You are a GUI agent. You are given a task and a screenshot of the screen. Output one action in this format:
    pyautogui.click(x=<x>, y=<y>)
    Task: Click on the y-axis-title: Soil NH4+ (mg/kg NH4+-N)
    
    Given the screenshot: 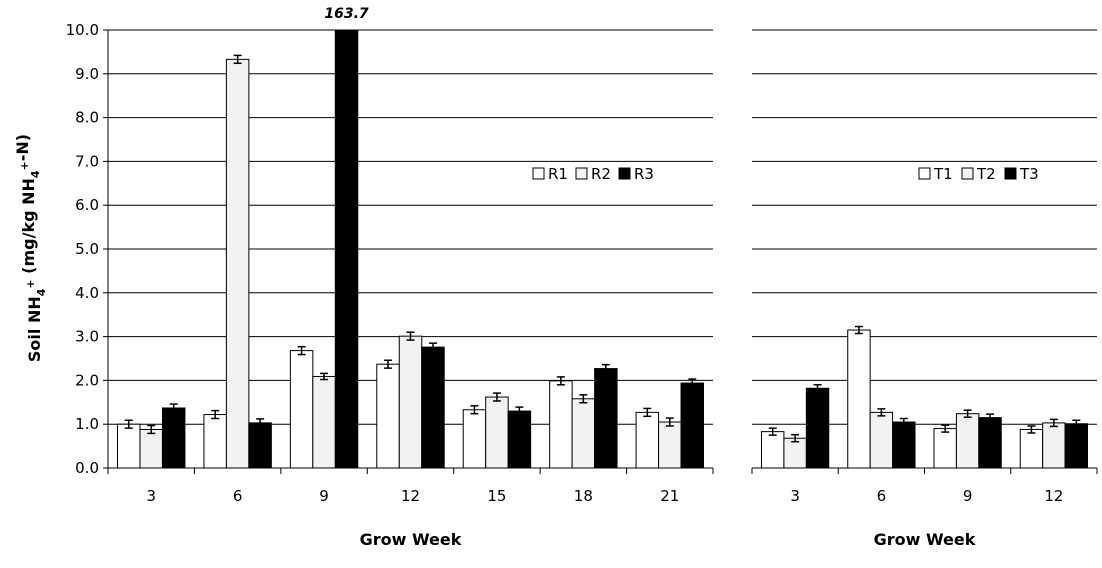 What is the action you would take?
    pyautogui.click(x=30, y=248)
    